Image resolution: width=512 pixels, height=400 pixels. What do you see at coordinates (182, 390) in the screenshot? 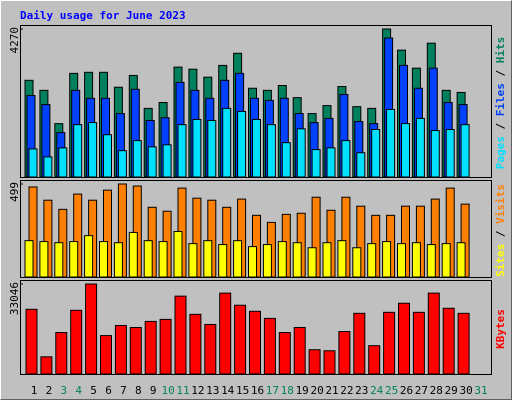
I see `x-tick-label: 11` at bounding box center [182, 390].